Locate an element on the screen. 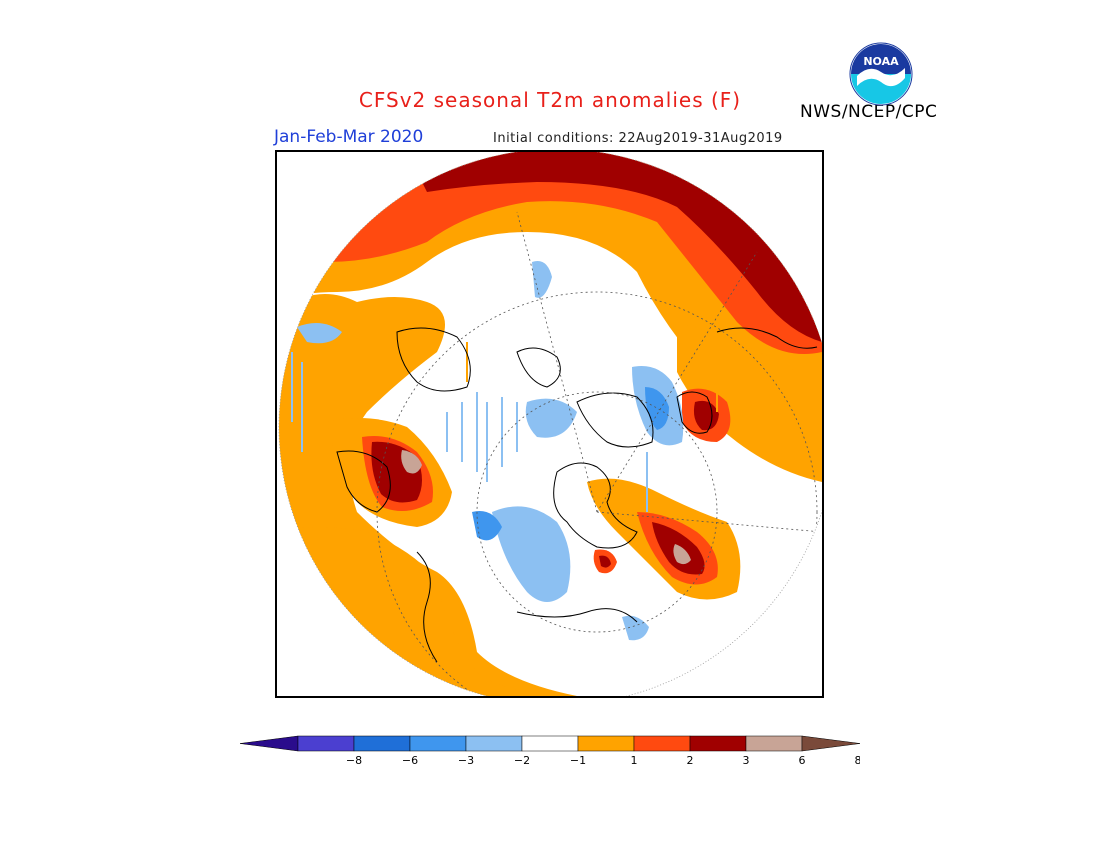 The width and height of the screenshot is (1100, 850). colorbar: −8 −6 −3 −2 −1 1 2 3 6 8 is located at coordinates (550, 751).